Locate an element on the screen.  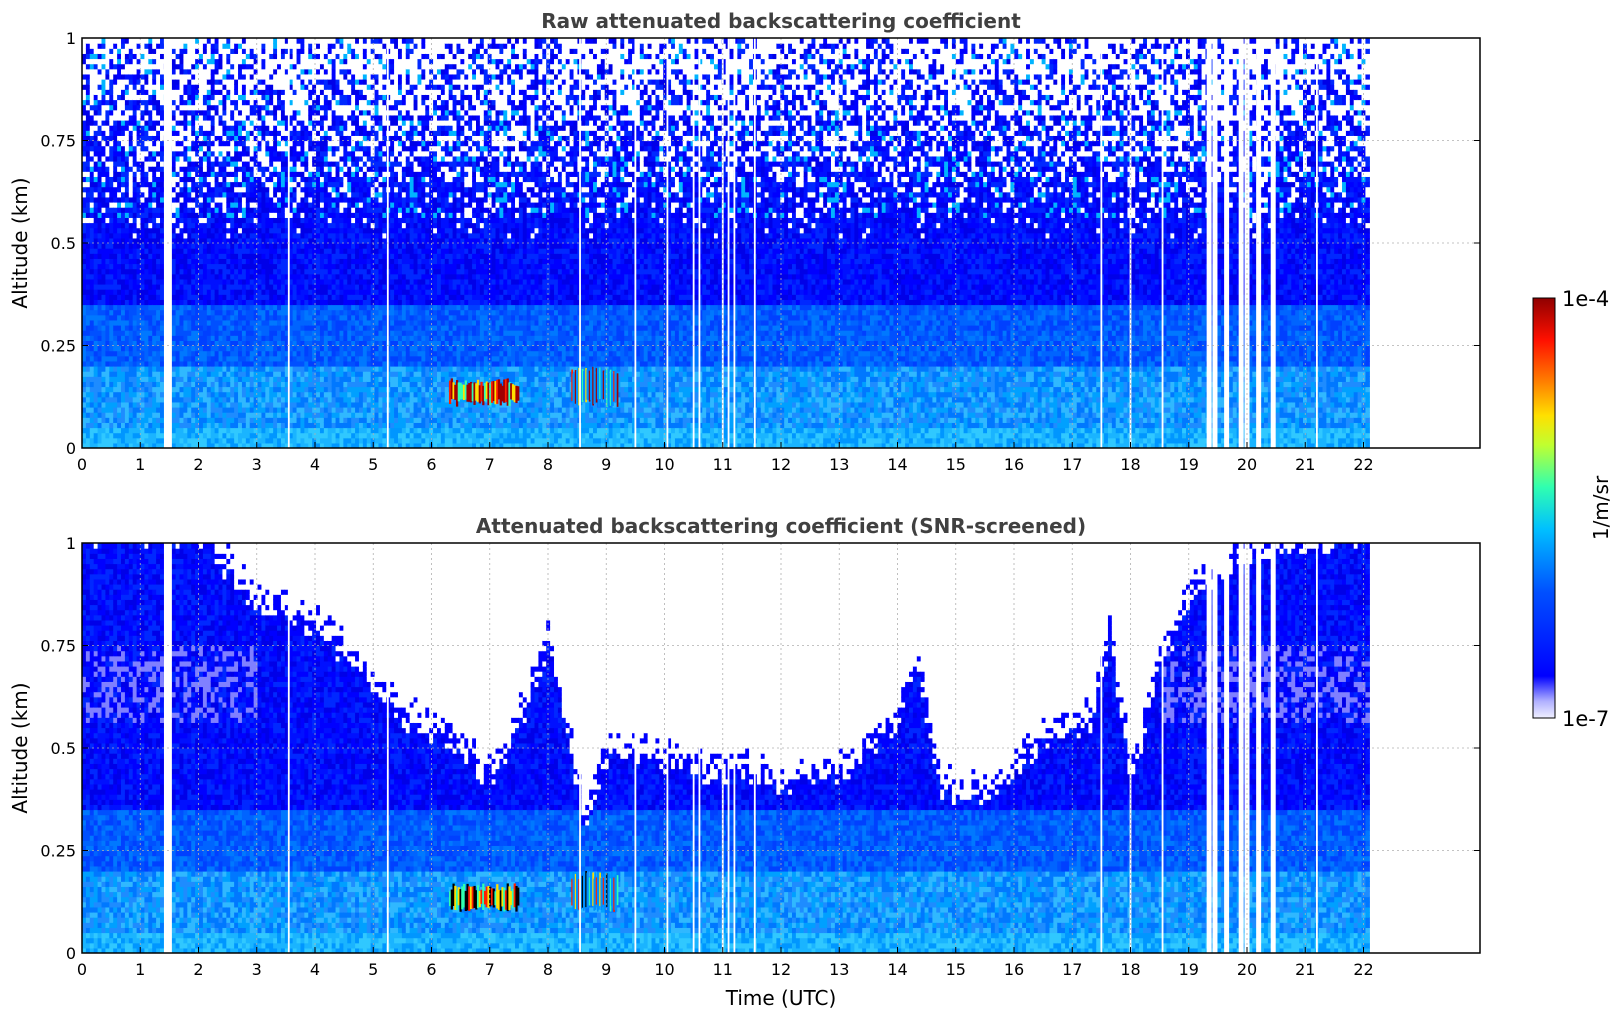
panel2-y-label: Altitude (km) is located at coordinates (20, 747).